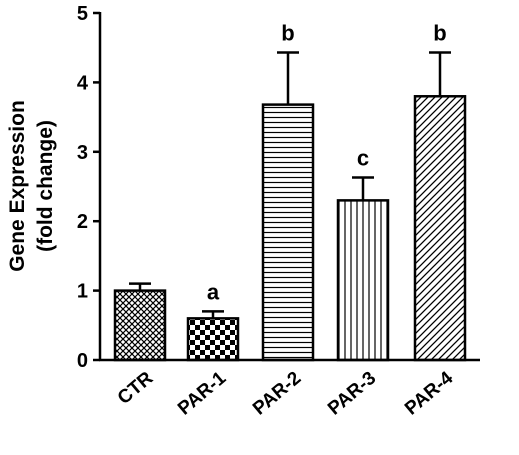  I want to click on y-tick-label: 0, so click(82, 361).